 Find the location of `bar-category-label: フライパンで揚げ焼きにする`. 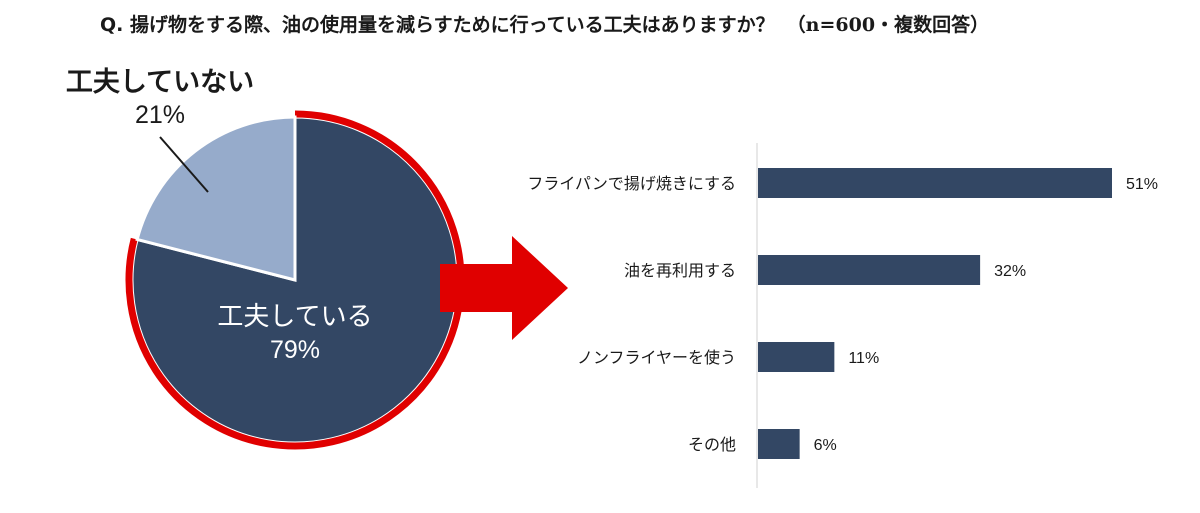

bar-category-label: フライパンで揚げ焼きにする is located at coordinates (631, 183).